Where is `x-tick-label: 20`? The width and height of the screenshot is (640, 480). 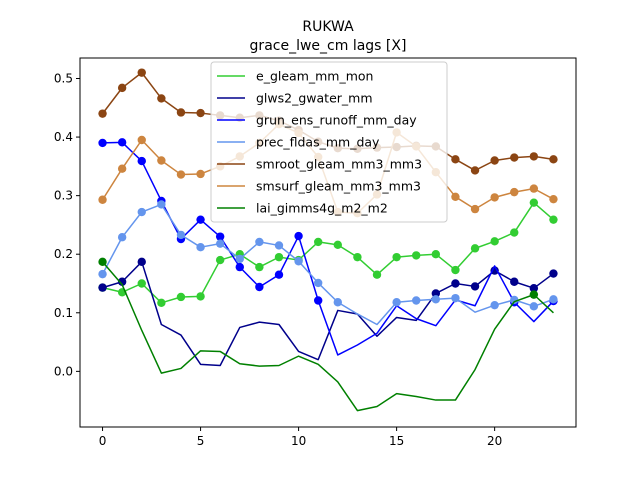
x-tick-label: 20 is located at coordinates (494, 441).